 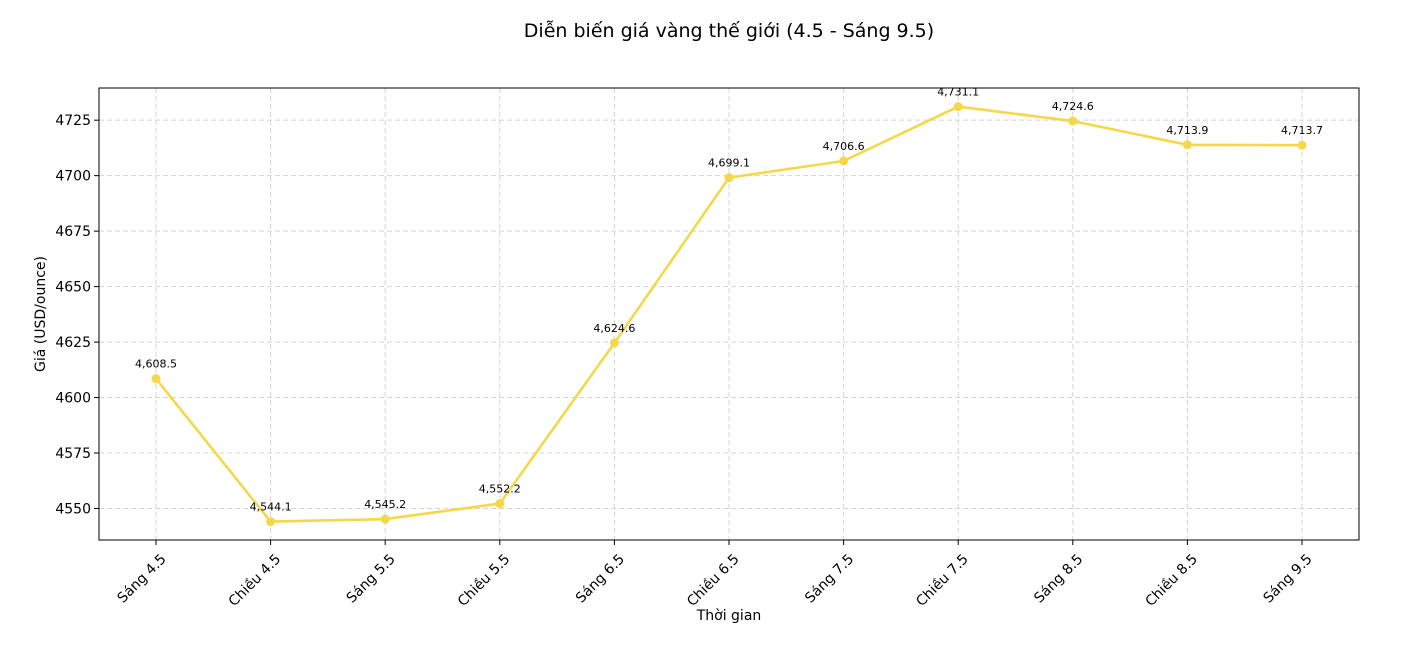 I want to click on y-tick-label: 4625, so click(x=73, y=343).